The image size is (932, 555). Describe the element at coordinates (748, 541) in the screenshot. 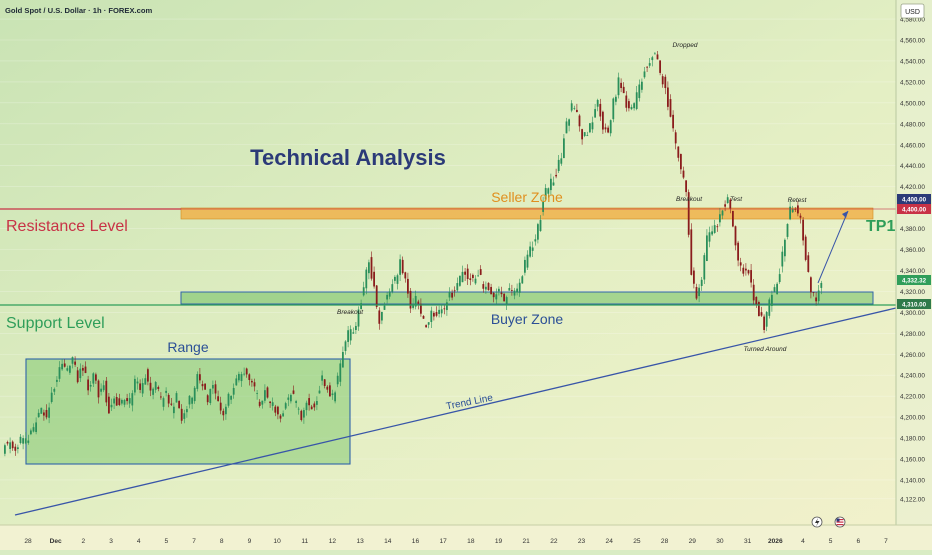

I see `time-tick-label: 31` at that location.